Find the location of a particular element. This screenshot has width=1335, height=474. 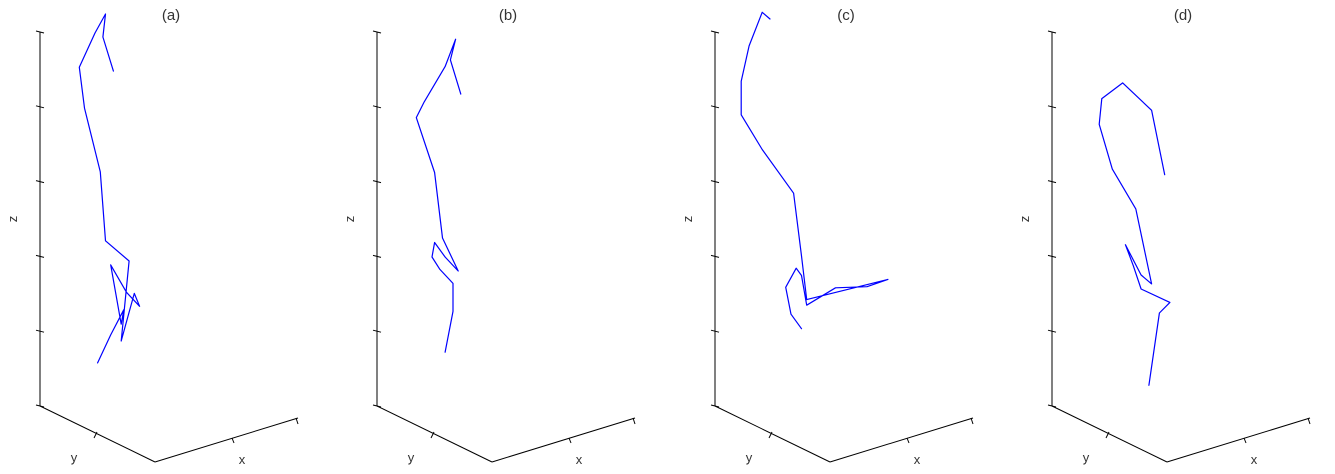

panel-title: (a) is located at coordinates (171, 15).